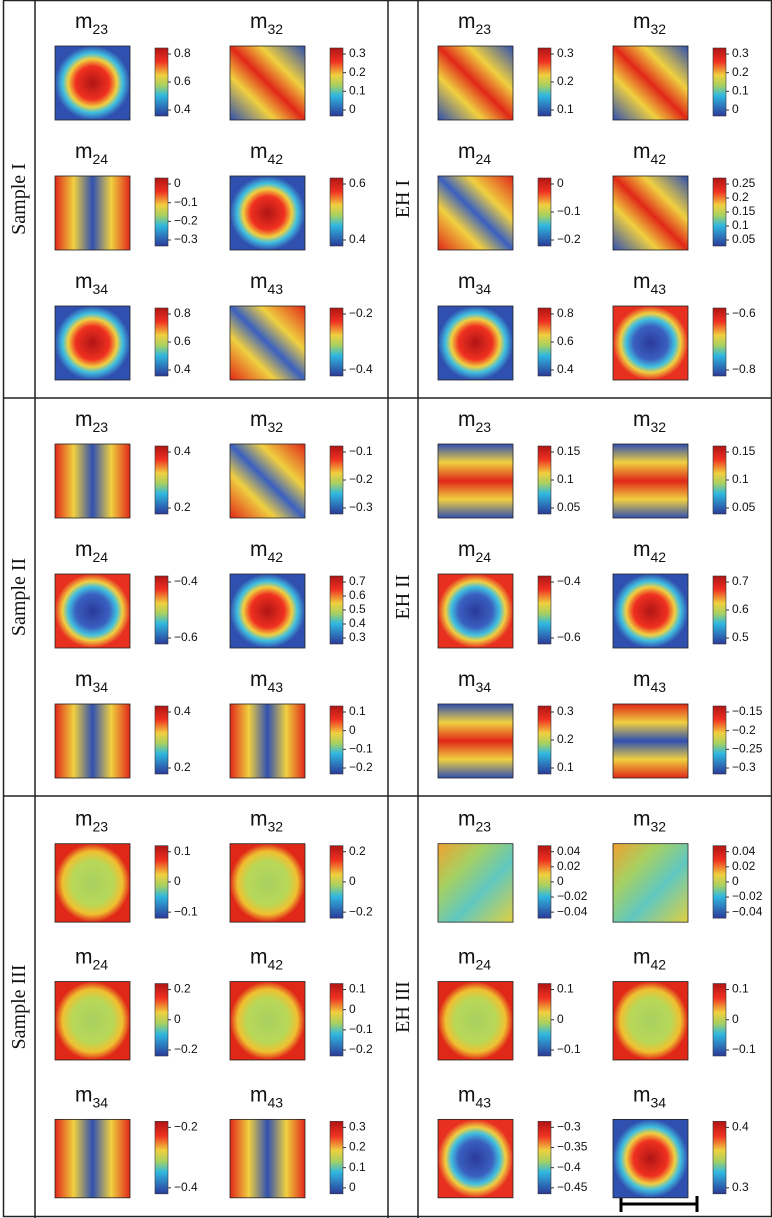  What do you see at coordinates (19, 597) in the screenshot?
I see `panel-label: Sample II` at bounding box center [19, 597].